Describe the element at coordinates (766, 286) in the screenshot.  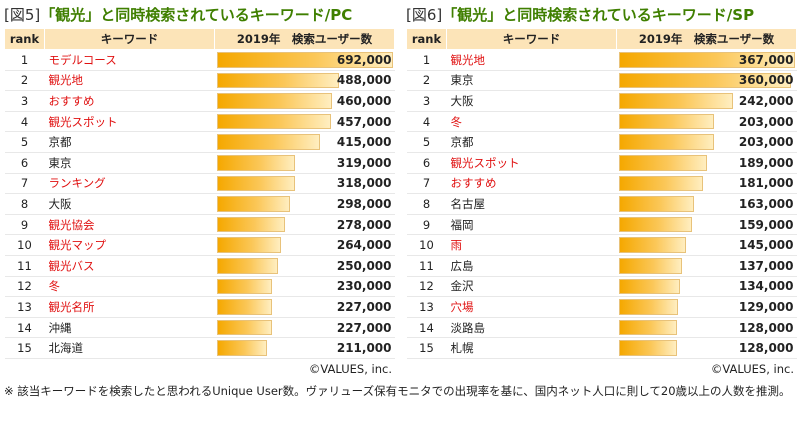
I see `value-label: 134,000` at that location.